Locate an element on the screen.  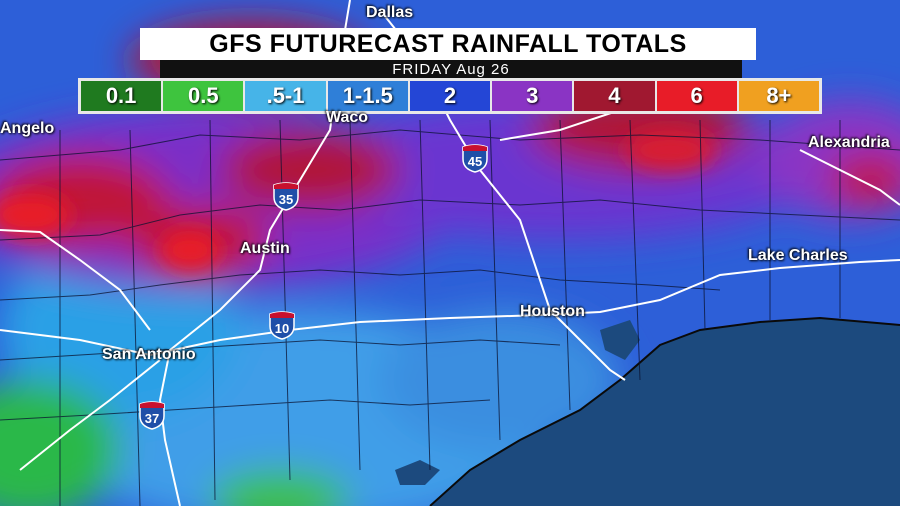
city-label-dallas: Dallas is located at coordinates (390, 12).